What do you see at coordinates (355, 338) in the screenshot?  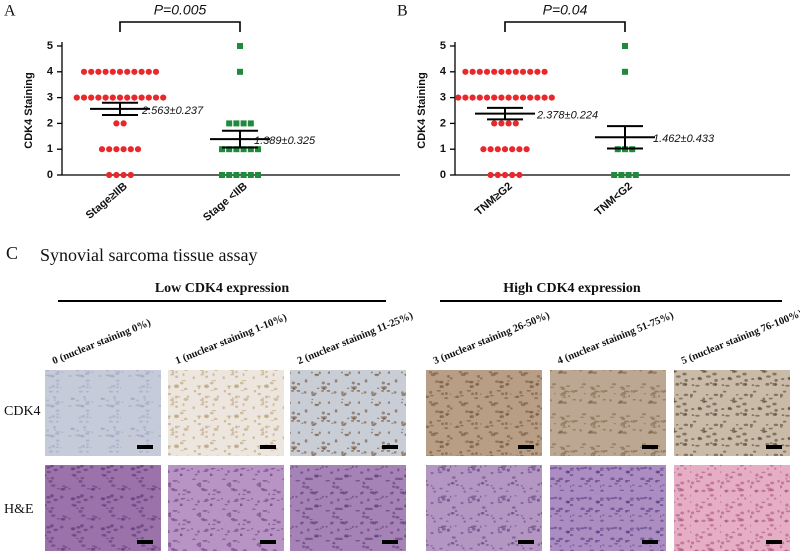 I see `column-label: 2 (nuclear staining 11-25%)` at bounding box center [355, 338].